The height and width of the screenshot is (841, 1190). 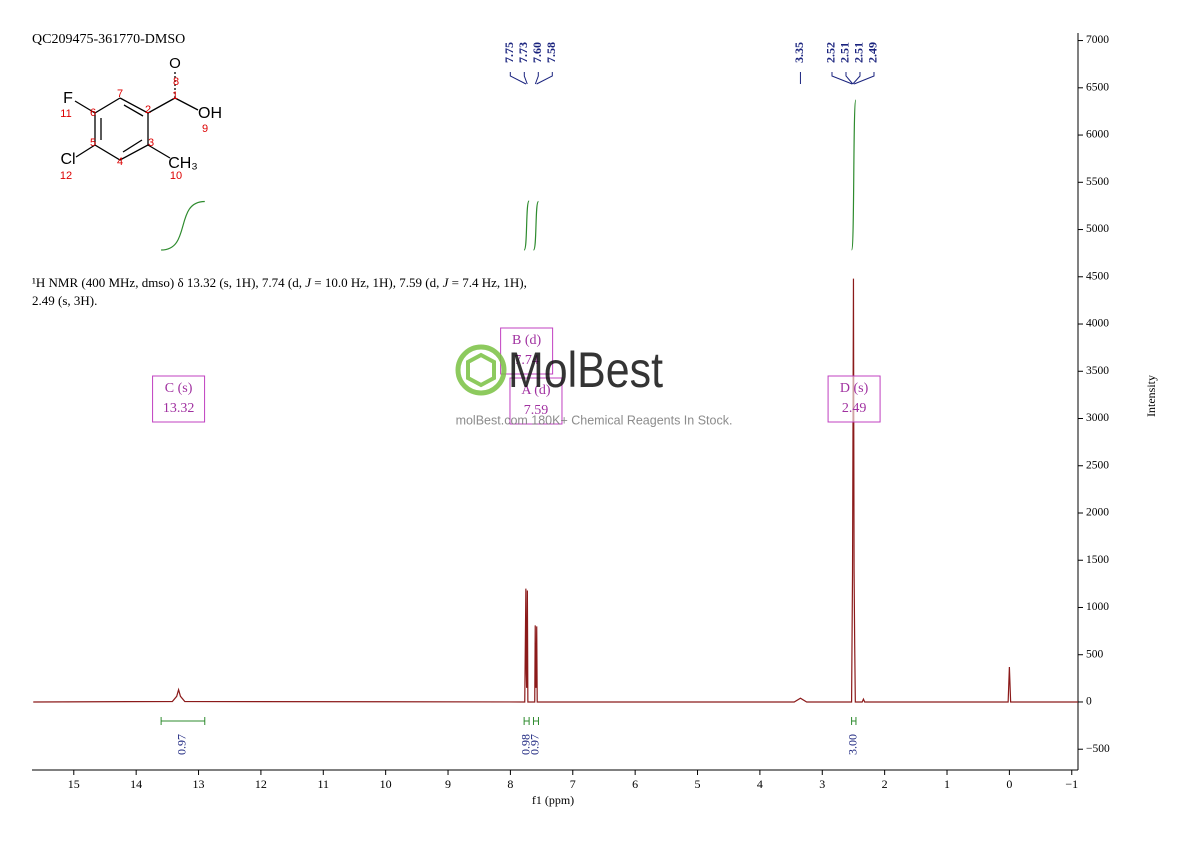 What do you see at coordinates (151, 143) in the screenshot?
I see `atom-number: 3` at bounding box center [151, 143].